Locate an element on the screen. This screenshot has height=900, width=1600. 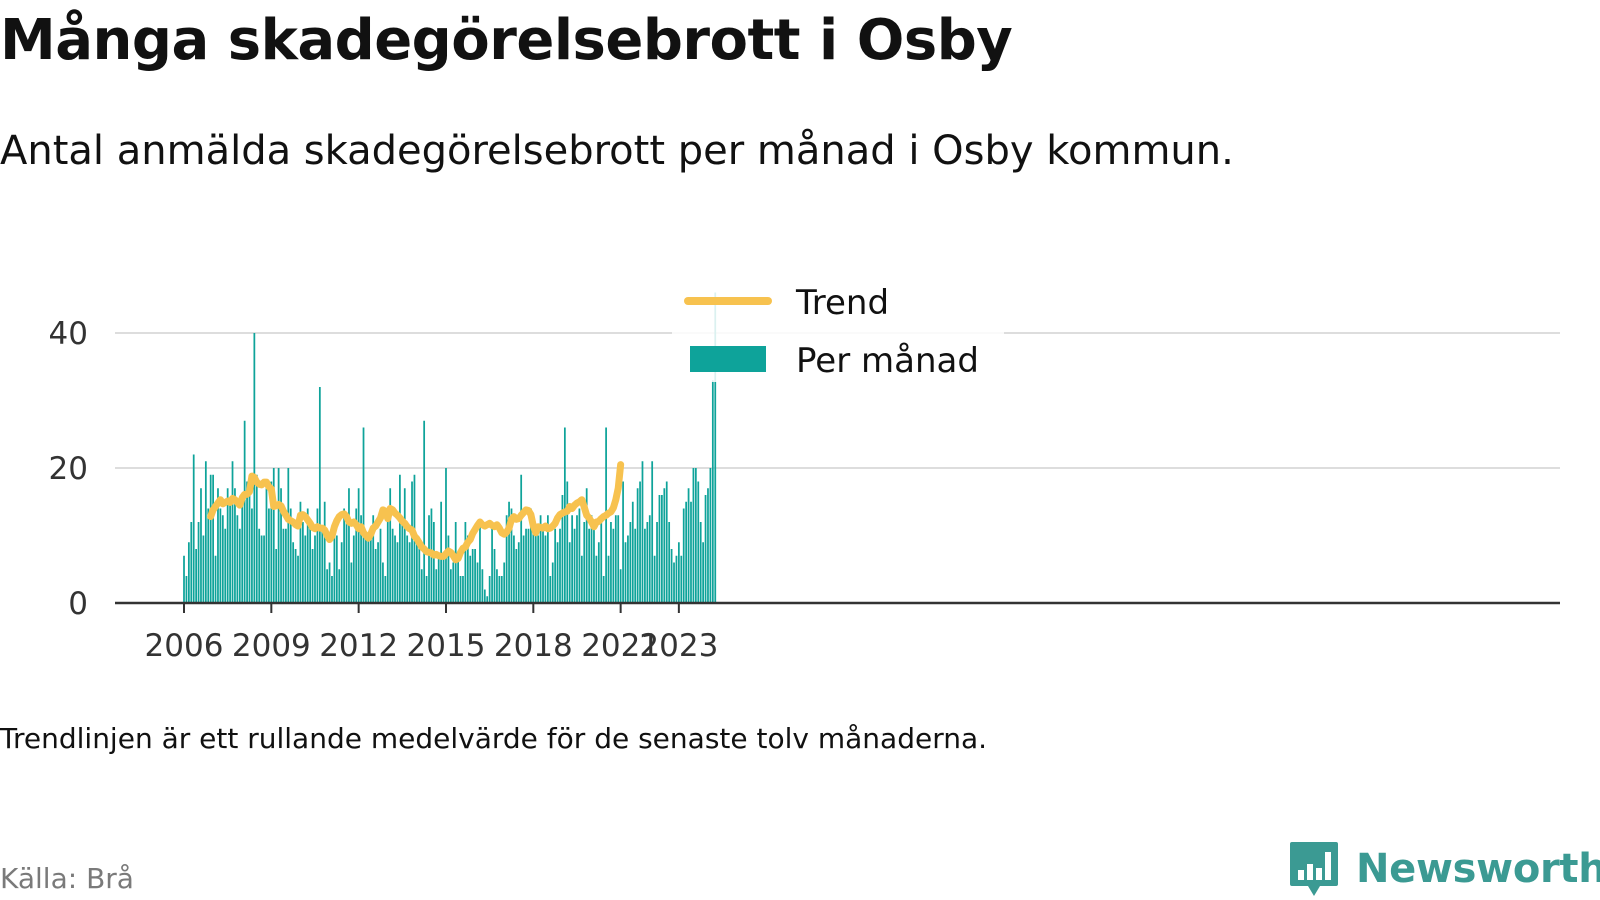
newsworthy-logo-icon is located at coordinates (1314, 869).